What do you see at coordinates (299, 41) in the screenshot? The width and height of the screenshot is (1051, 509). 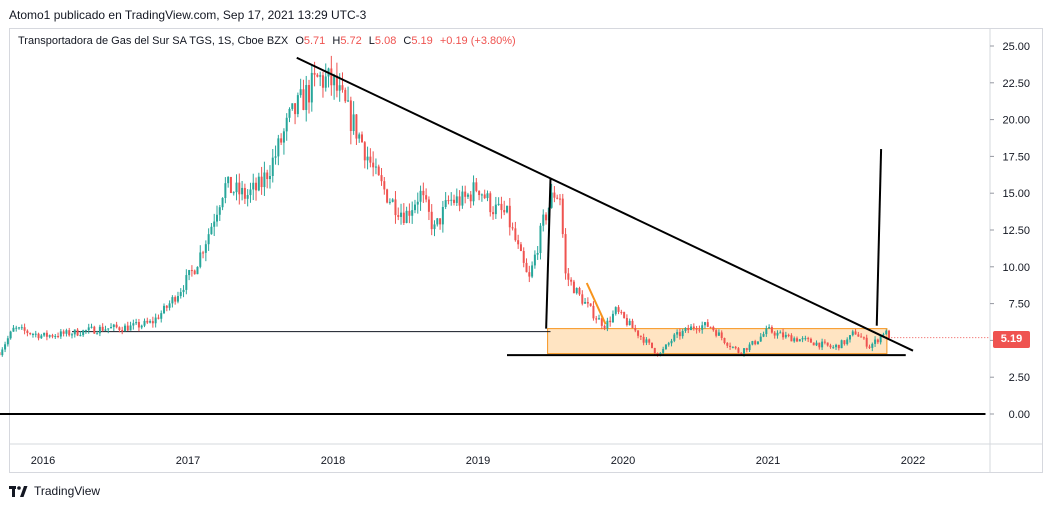 I see `open-label: O` at bounding box center [299, 41].